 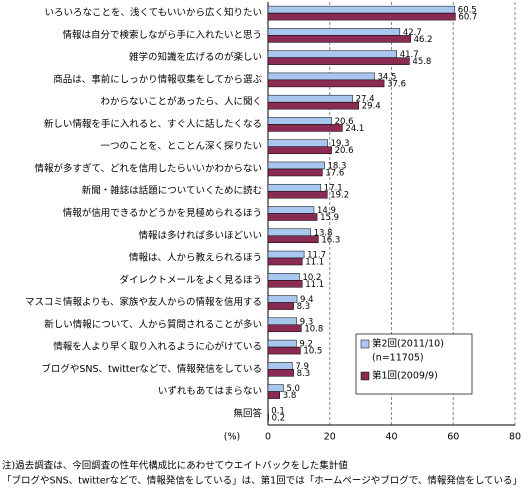 What do you see at coordinates (268, 437) in the screenshot?
I see `x-tick-label: 0` at bounding box center [268, 437].